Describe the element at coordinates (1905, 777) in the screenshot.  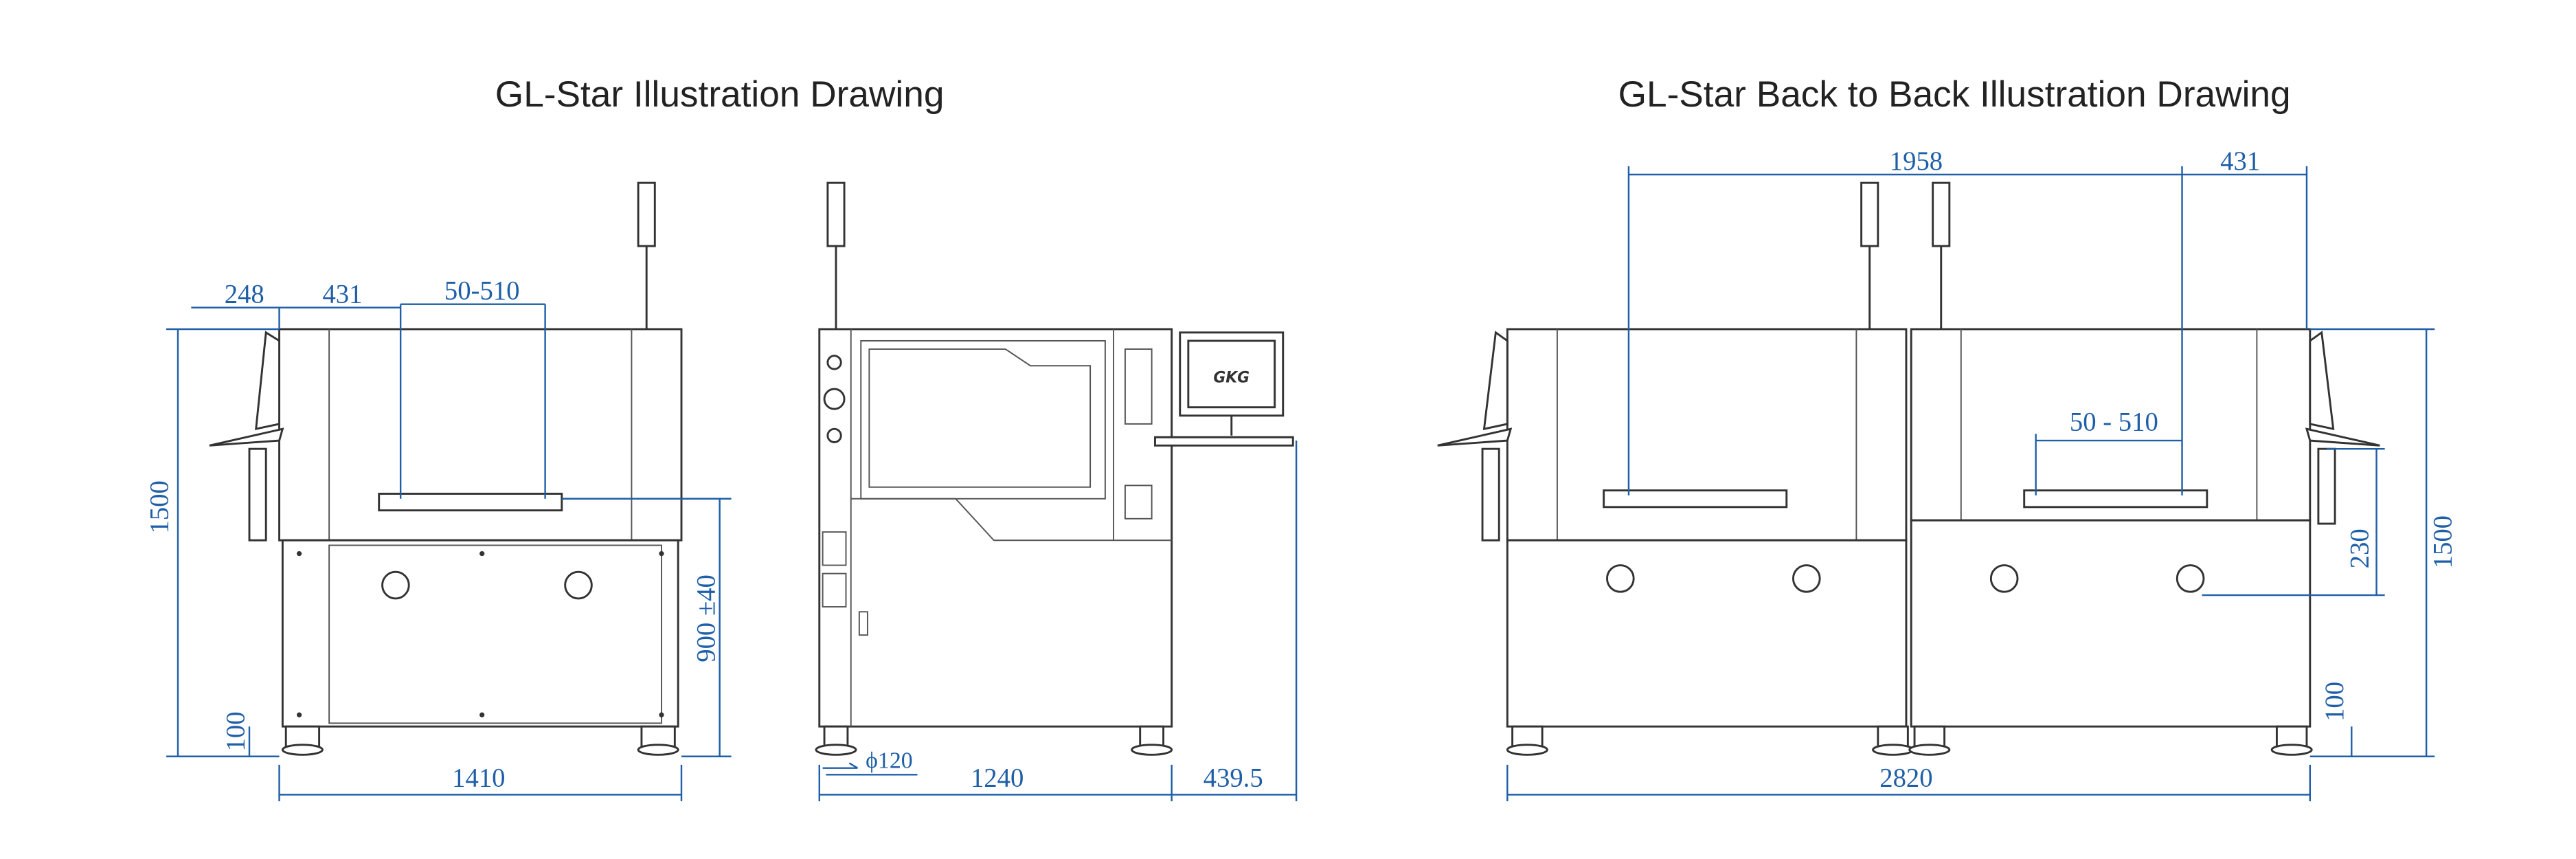
I see `dimension-label: 2820` at that location.